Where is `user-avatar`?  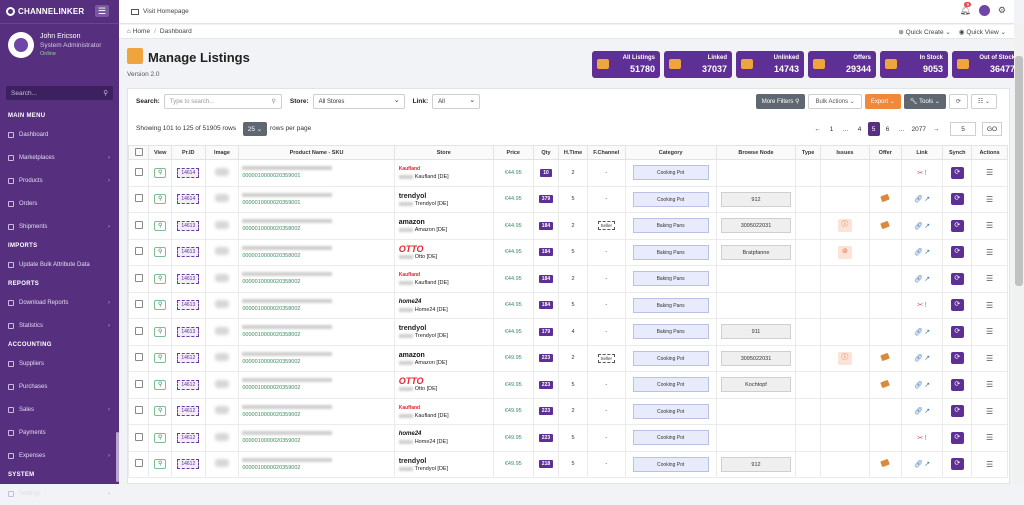
user-avatar is located at coordinates (984, 10).